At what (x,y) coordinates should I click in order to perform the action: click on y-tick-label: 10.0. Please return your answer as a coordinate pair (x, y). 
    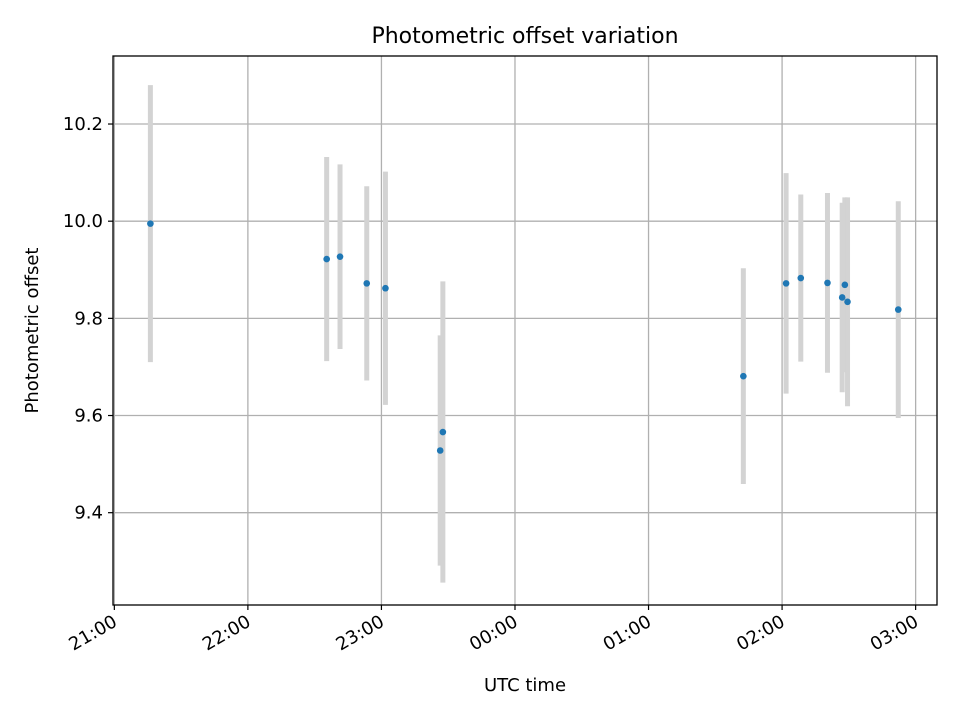
    Looking at the image, I should click on (83, 221).